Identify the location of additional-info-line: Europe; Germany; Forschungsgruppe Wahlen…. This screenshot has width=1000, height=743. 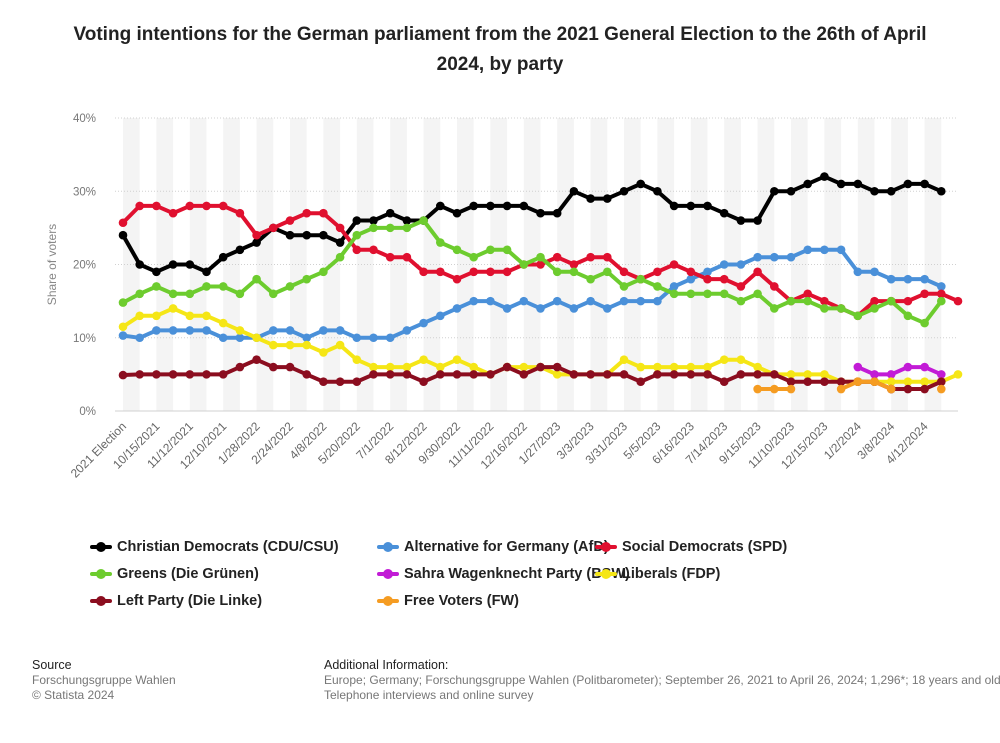
(662, 680).